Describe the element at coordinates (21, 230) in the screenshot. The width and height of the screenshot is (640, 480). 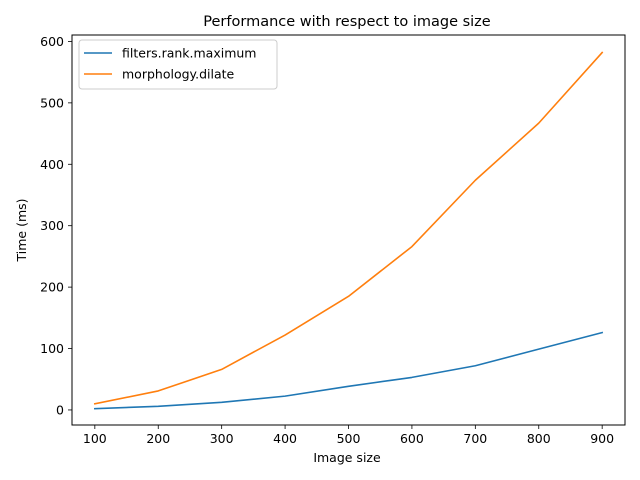
I see `y-axis-label: Time (ms)` at that location.